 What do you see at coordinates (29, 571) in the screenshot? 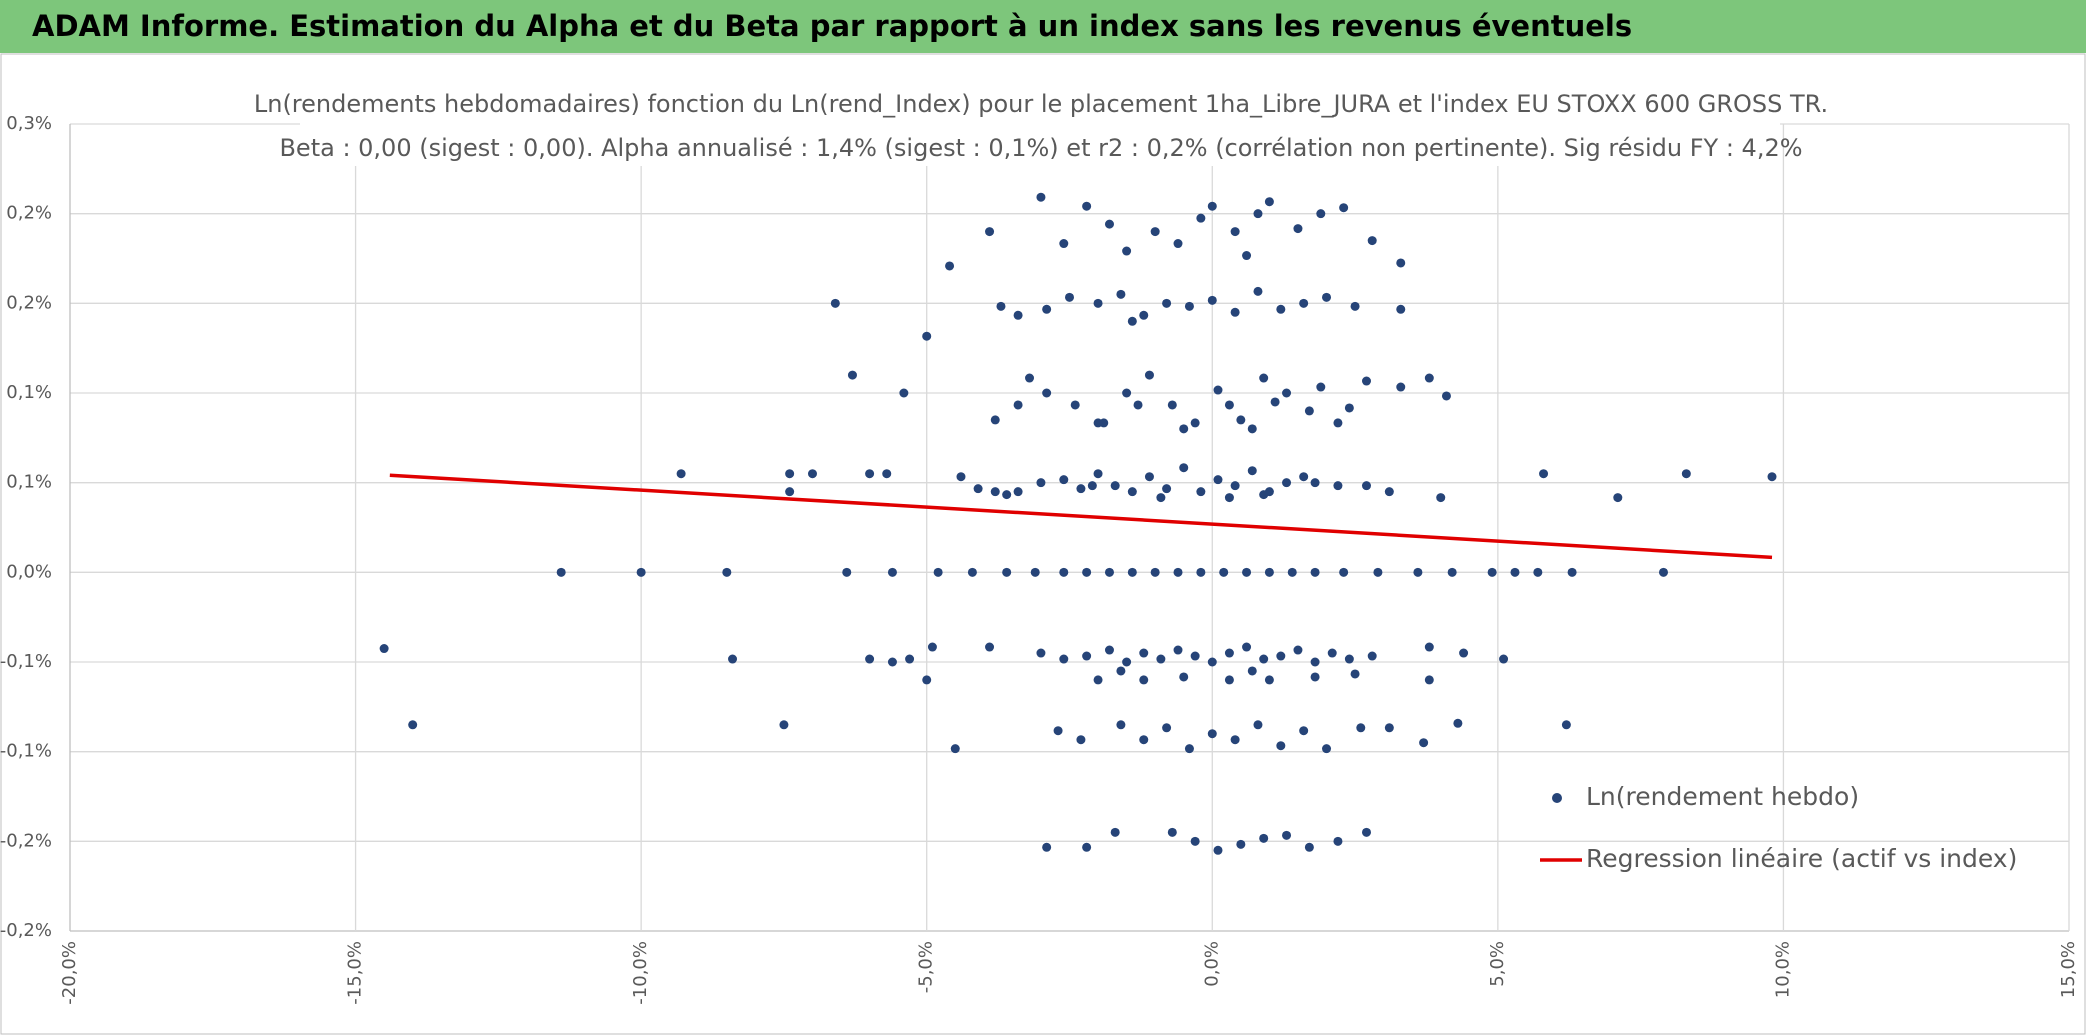
I see `y-tick-label: 0,0%` at bounding box center [29, 571].